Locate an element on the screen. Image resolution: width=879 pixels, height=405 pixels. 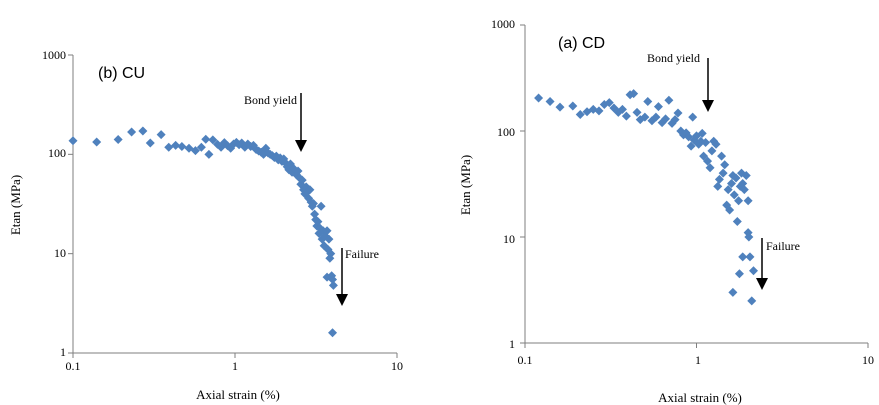
annotation-failure-cu: Failure is located at coordinates (362, 254).